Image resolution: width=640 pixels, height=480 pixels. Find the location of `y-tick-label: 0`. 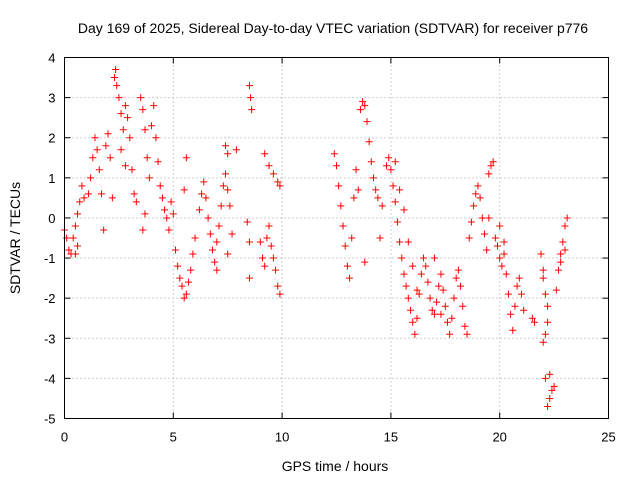

y-tick-label: 0 is located at coordinates (51, 218).